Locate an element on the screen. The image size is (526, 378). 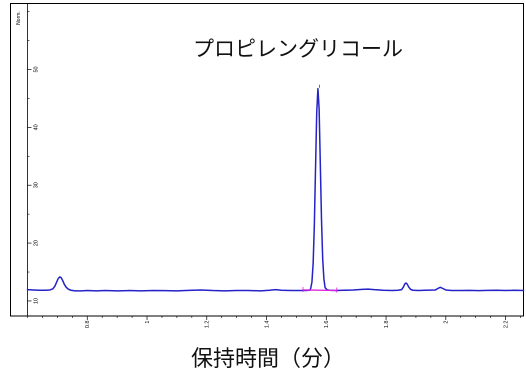
x-tick-label: 2 is located at coordinates (447, 322).